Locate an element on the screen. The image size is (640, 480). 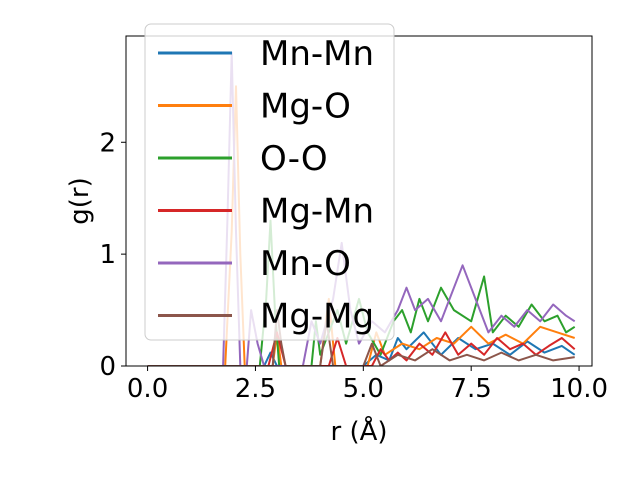
series-line-mg-mn is located at coordinates (361, 348).